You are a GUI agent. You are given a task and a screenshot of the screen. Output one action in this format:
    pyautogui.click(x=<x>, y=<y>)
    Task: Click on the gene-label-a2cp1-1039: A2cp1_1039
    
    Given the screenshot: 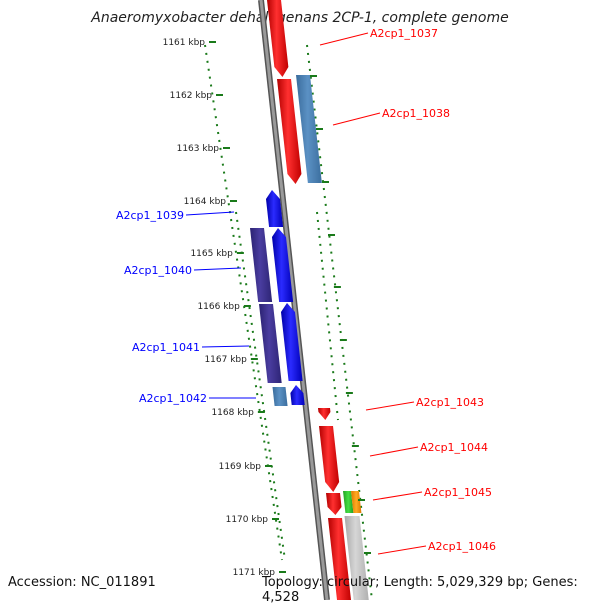 What is the action you would take?
    pyautogui.click(x=150, y=215)
    